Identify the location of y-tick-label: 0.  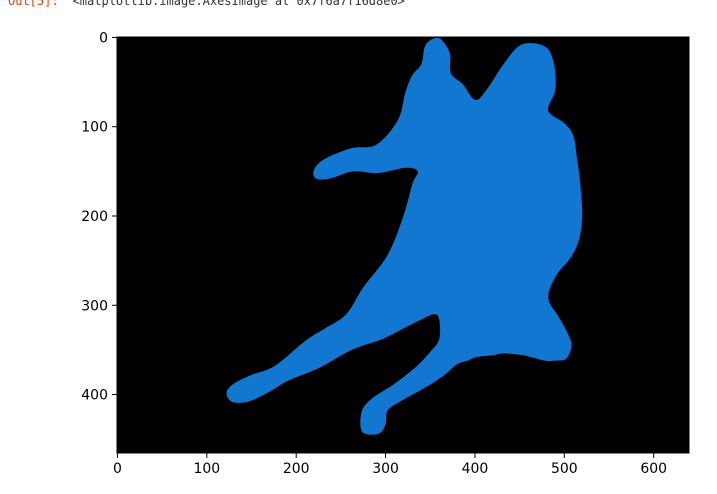
(103, 38).